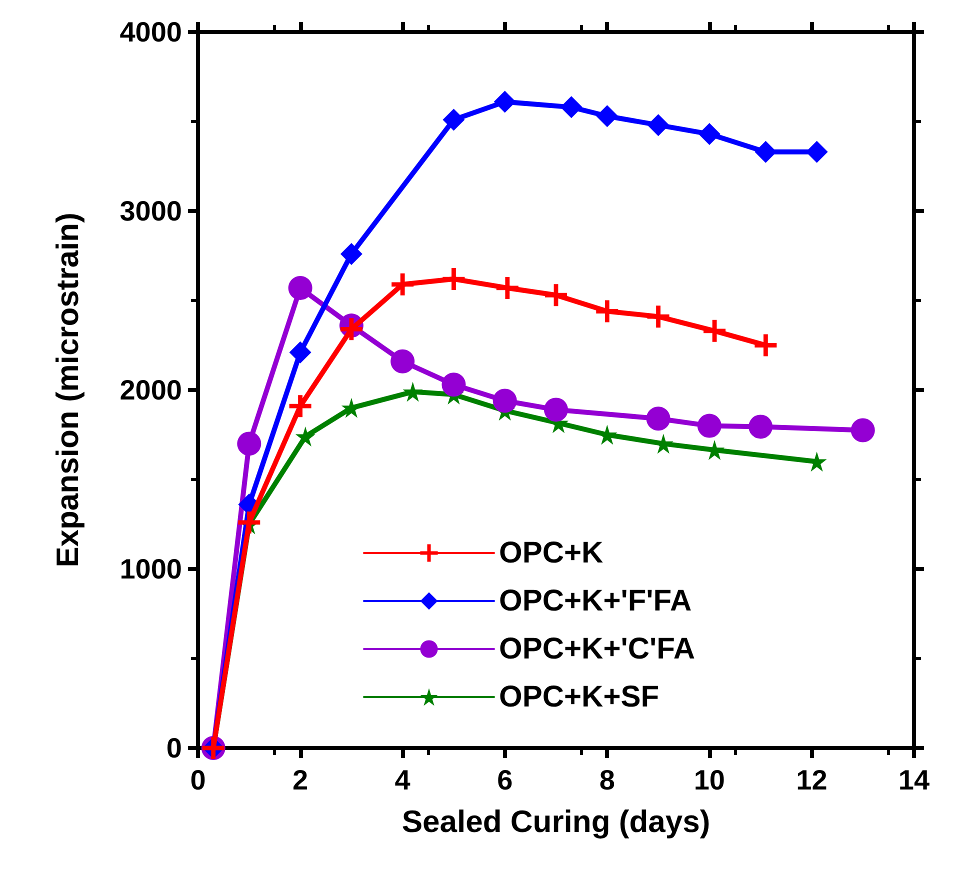 The image size is (953, 871). Describe the element at coordinates (551, 553) in the screenshot. I see `legend-label: OPC+K` at that location.